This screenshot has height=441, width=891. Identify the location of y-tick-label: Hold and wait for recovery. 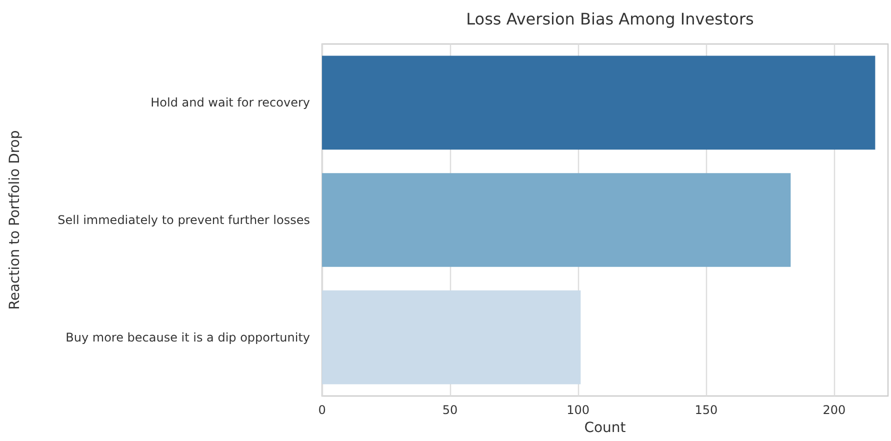
(230, 103).